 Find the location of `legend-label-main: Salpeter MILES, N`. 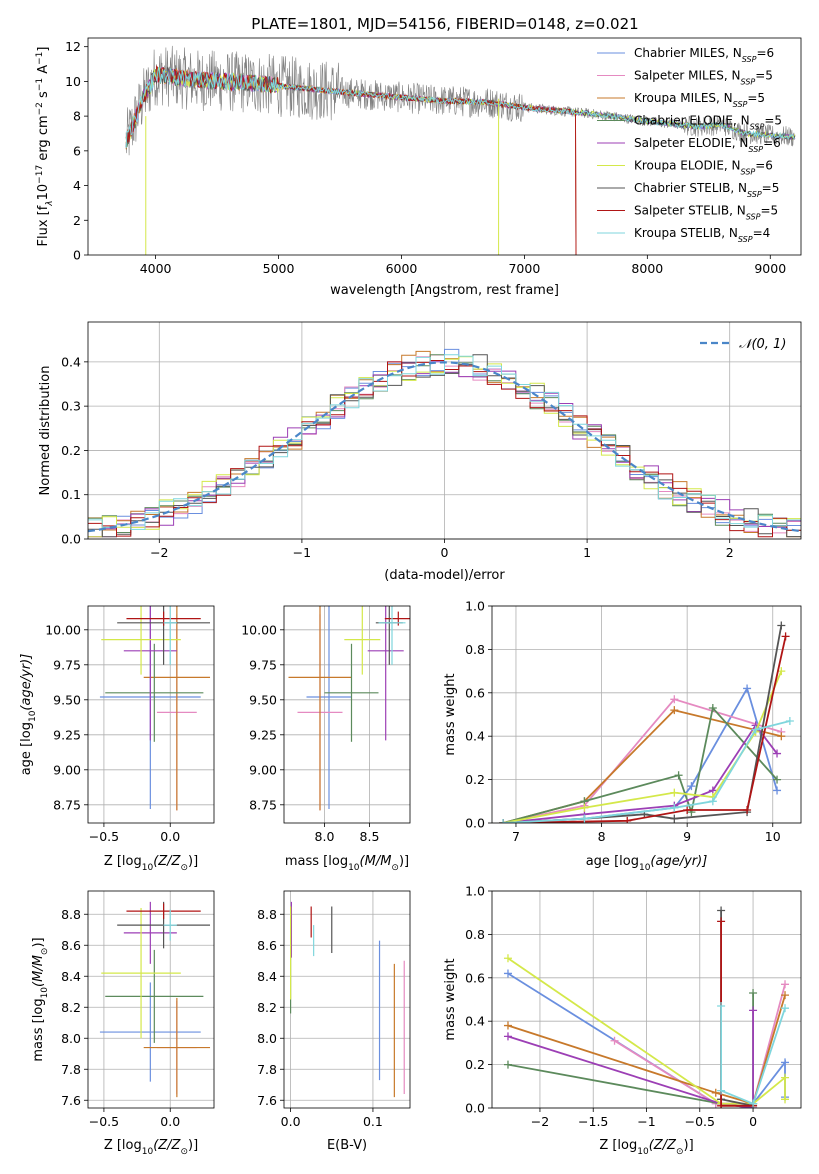

legend-label-main: Salpeter MILES, N is located at coordinates (687, 76).